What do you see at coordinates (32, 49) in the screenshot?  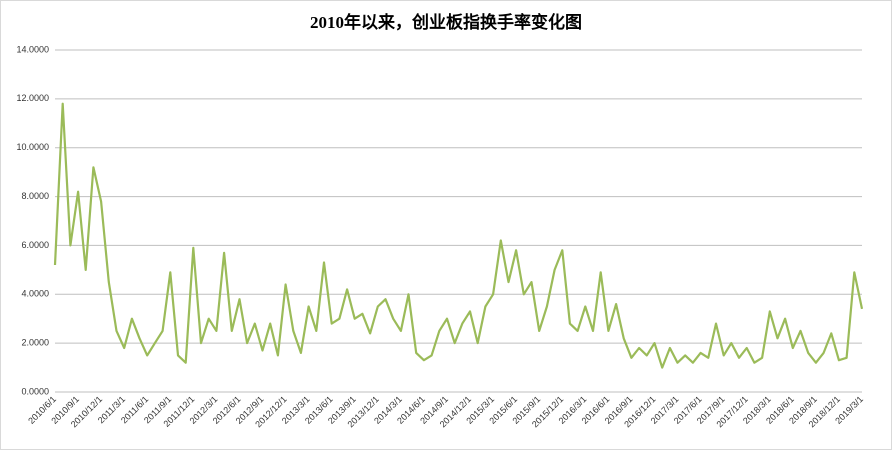 I see `y-tick-label: 14.0000` at bounding box center [32, 49].